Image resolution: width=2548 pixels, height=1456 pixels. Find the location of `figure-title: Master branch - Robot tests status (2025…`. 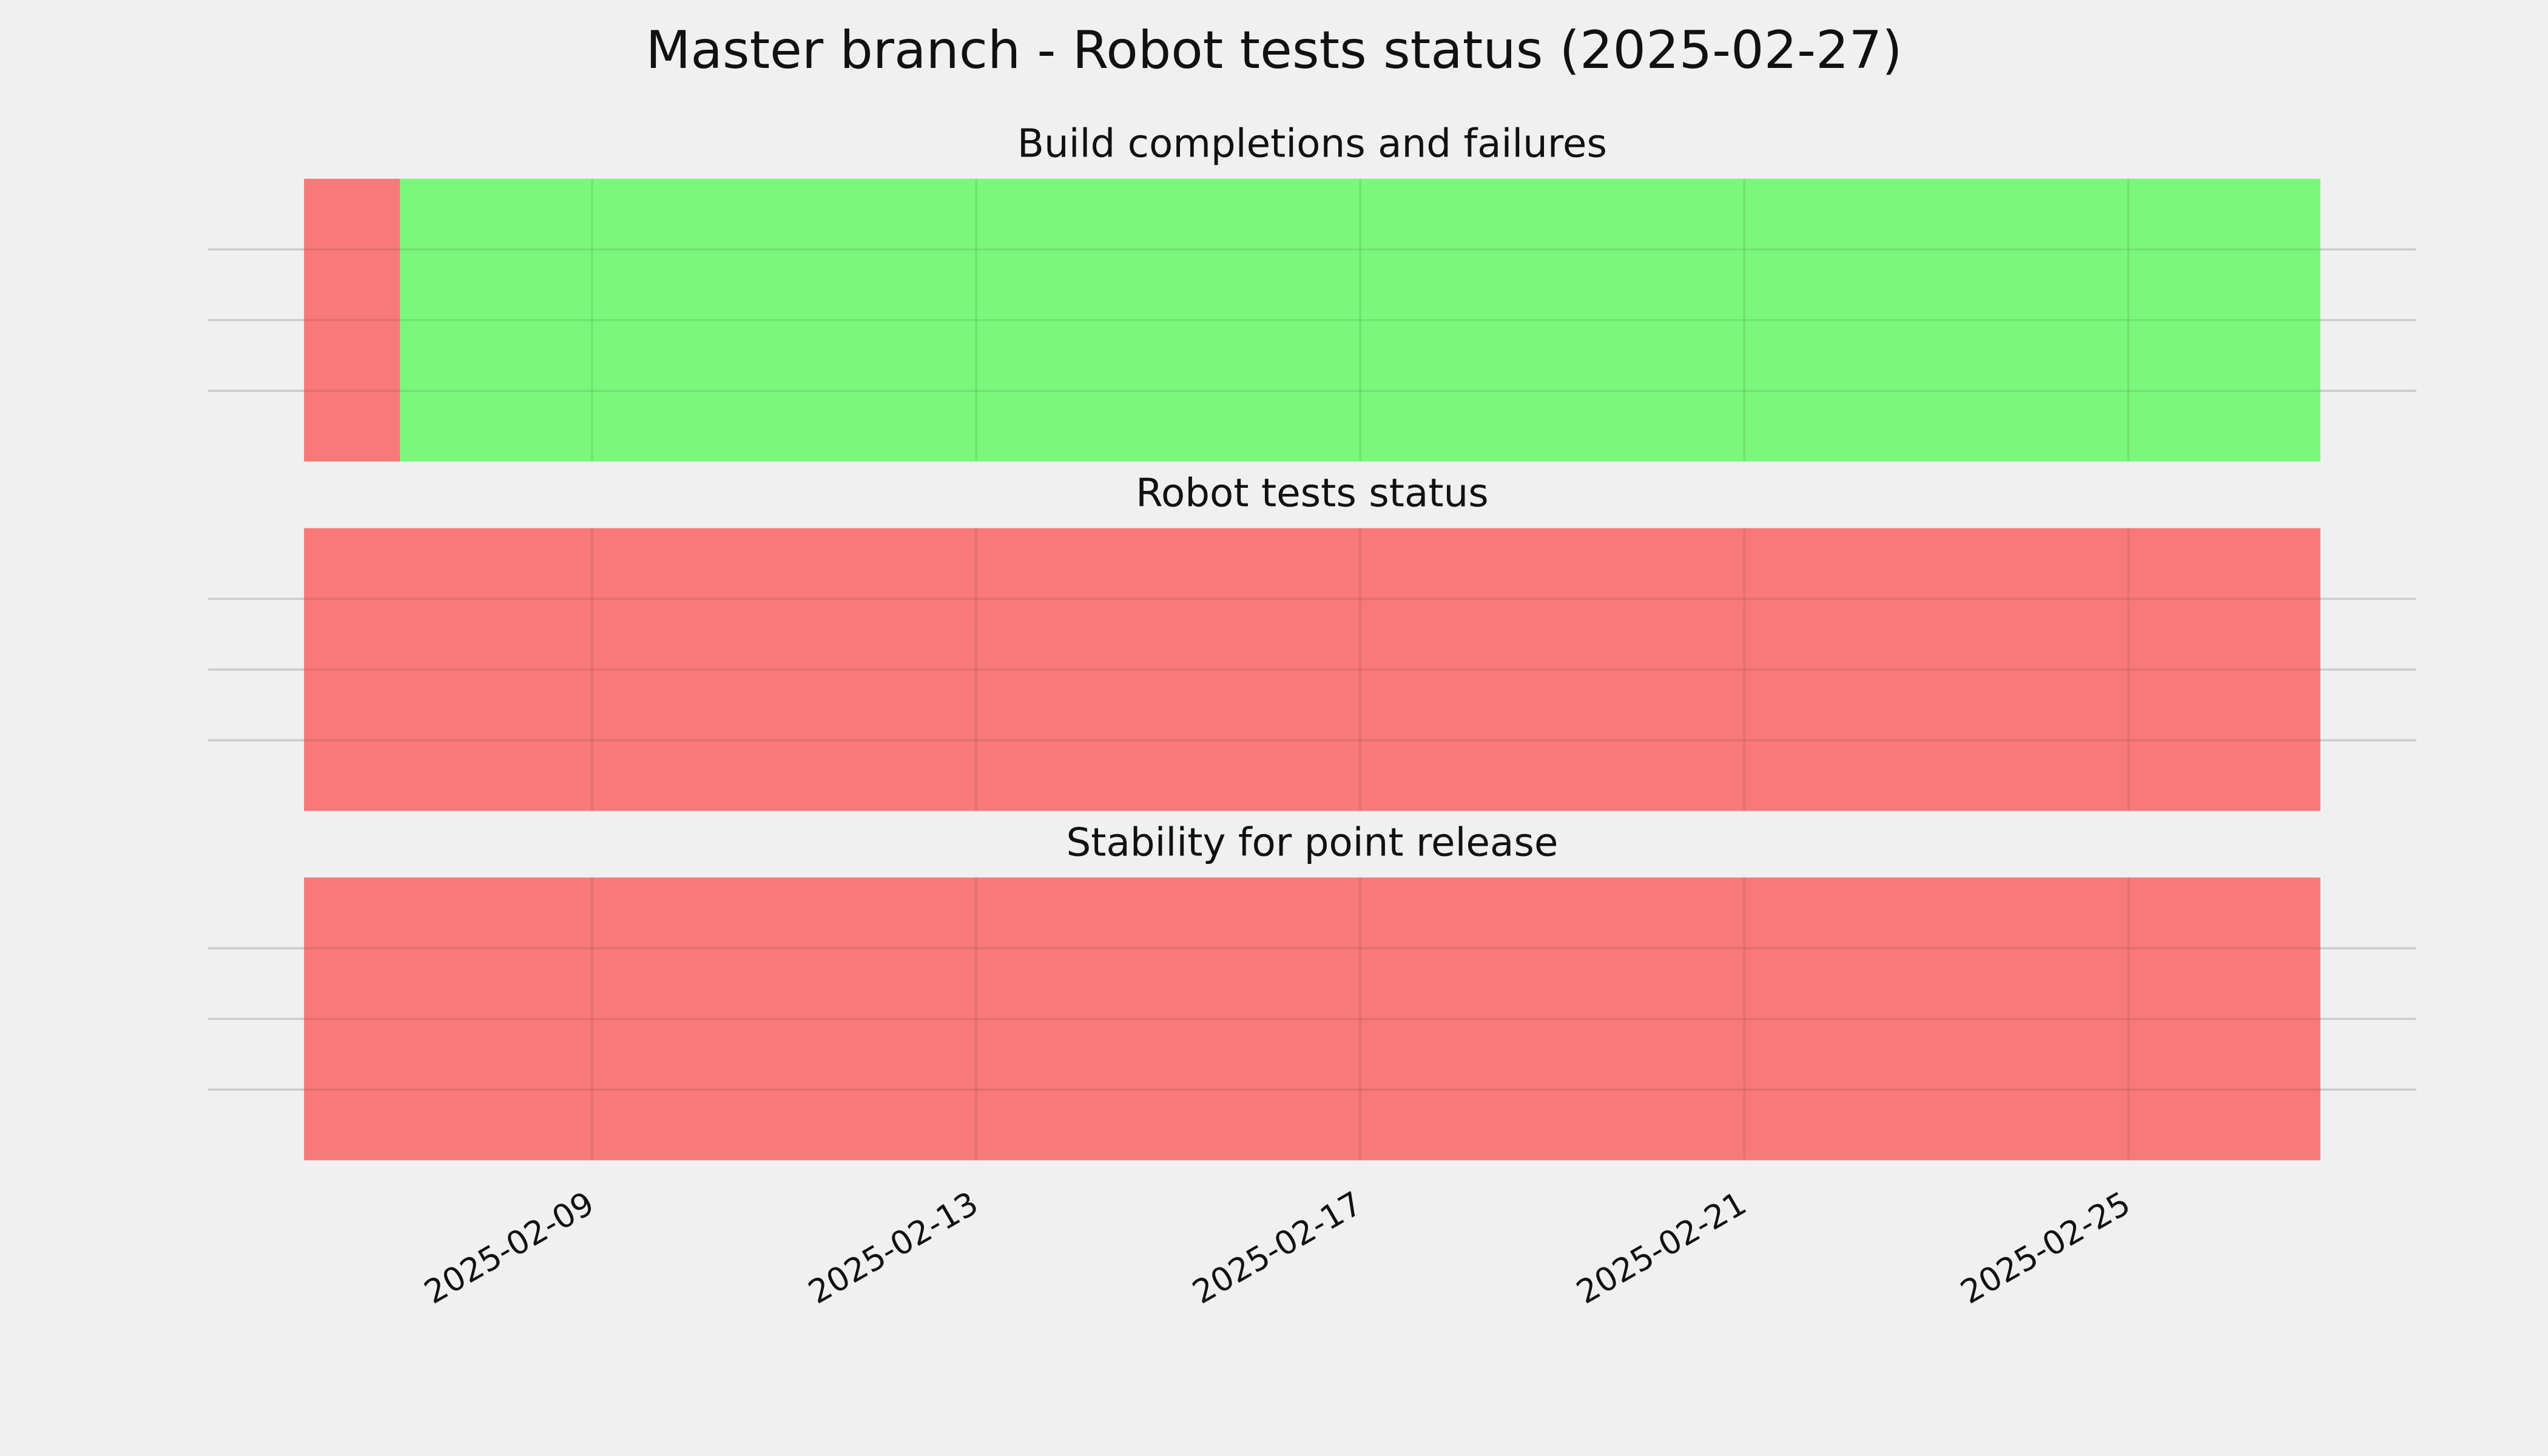

figure-title: Master branch - Robot tests status (2025… is located at coordinates (1273, 50).